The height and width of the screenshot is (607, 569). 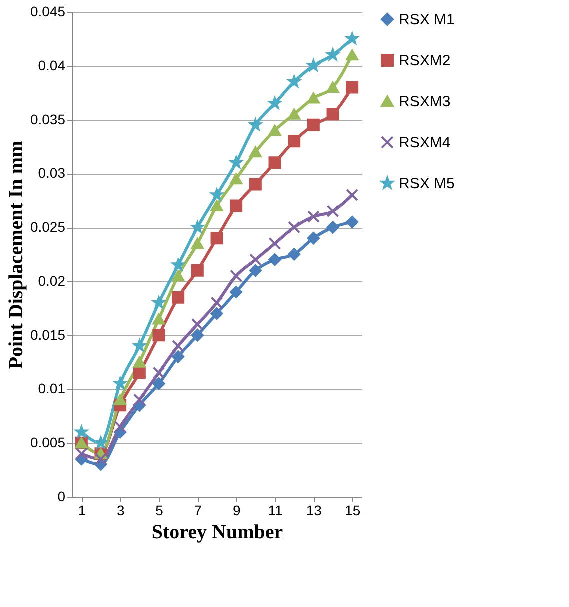 What do you see at coordinates (275, 510) in the screenshot?
I see `x-tick-label: 11` at bounding box center [275, 510].